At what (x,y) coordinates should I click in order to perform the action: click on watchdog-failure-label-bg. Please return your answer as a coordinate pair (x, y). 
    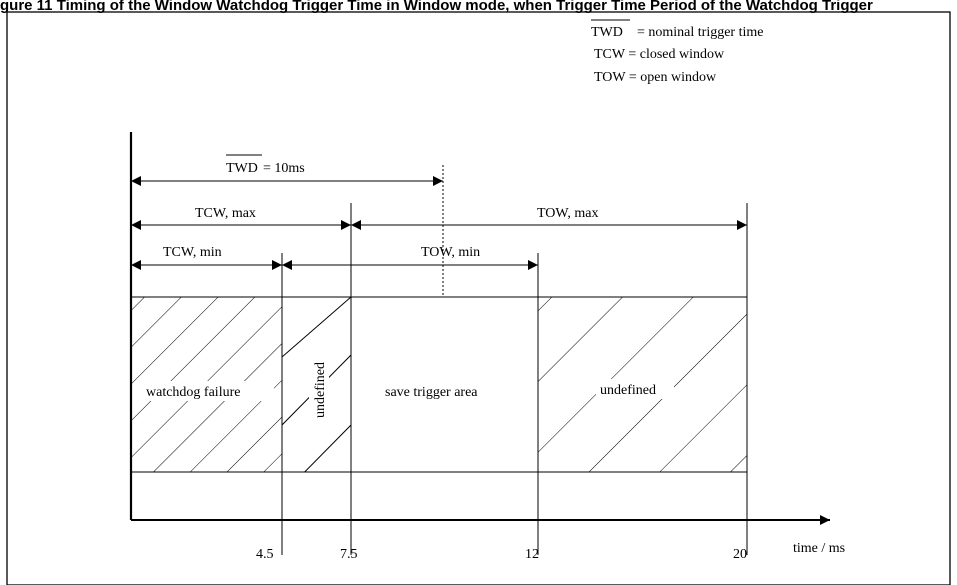
    Looking at the image, I should click on (209, 391).